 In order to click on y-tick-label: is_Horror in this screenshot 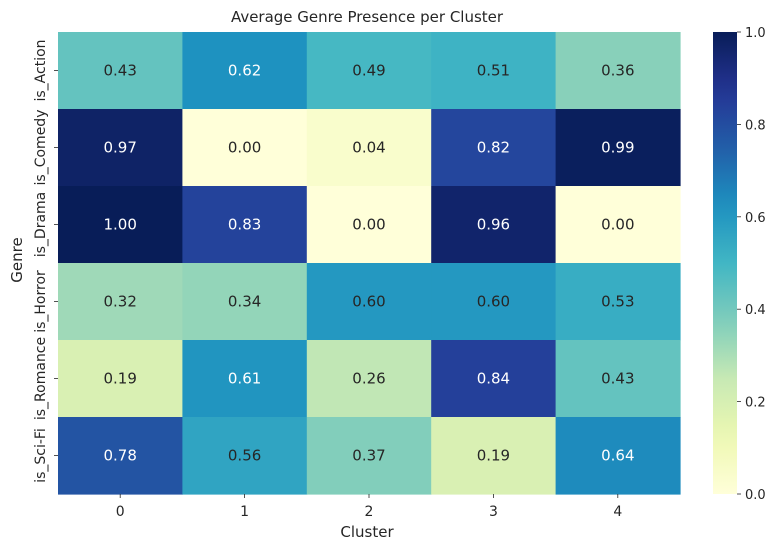, I will do `click(41, 301)`.